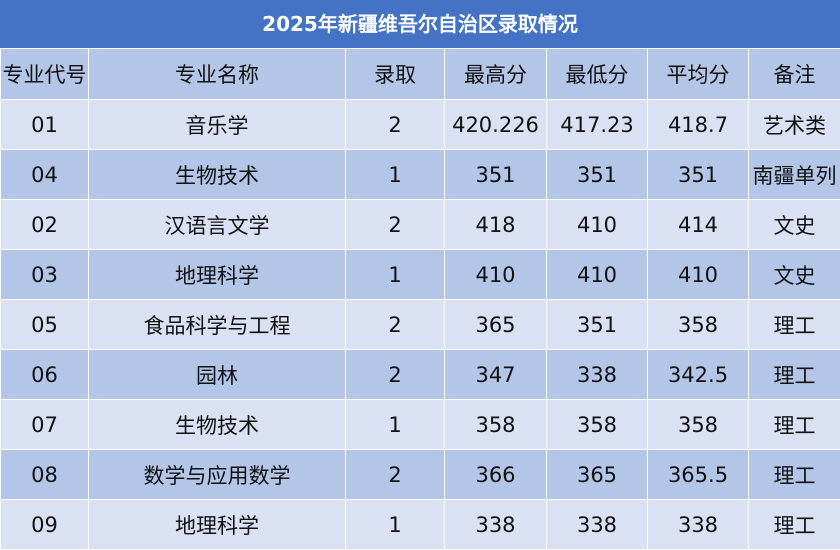 The width and height of the screenshot is (840, 550). I want to click on table-cell: 418.7, so click(698, 124).